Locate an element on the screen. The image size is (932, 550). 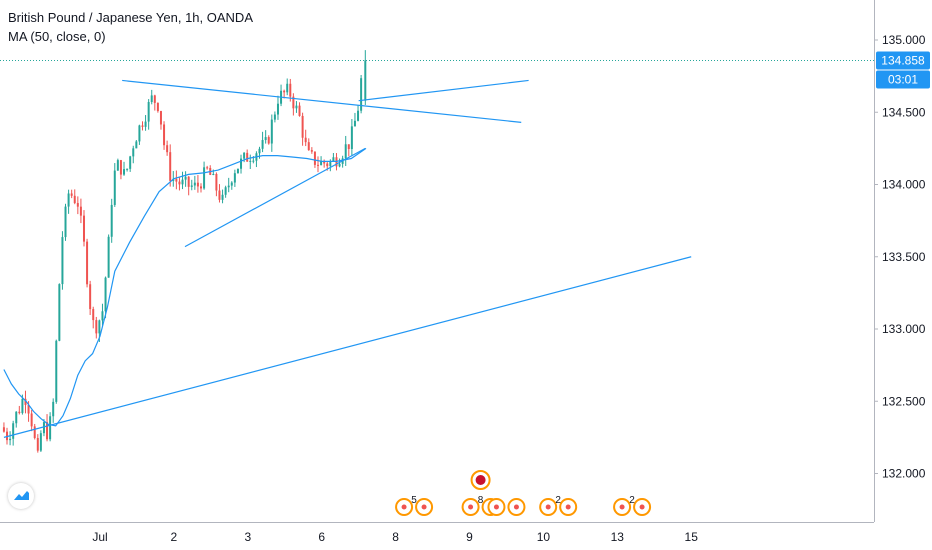
last-price-badge is located at coordinates (903, 60).